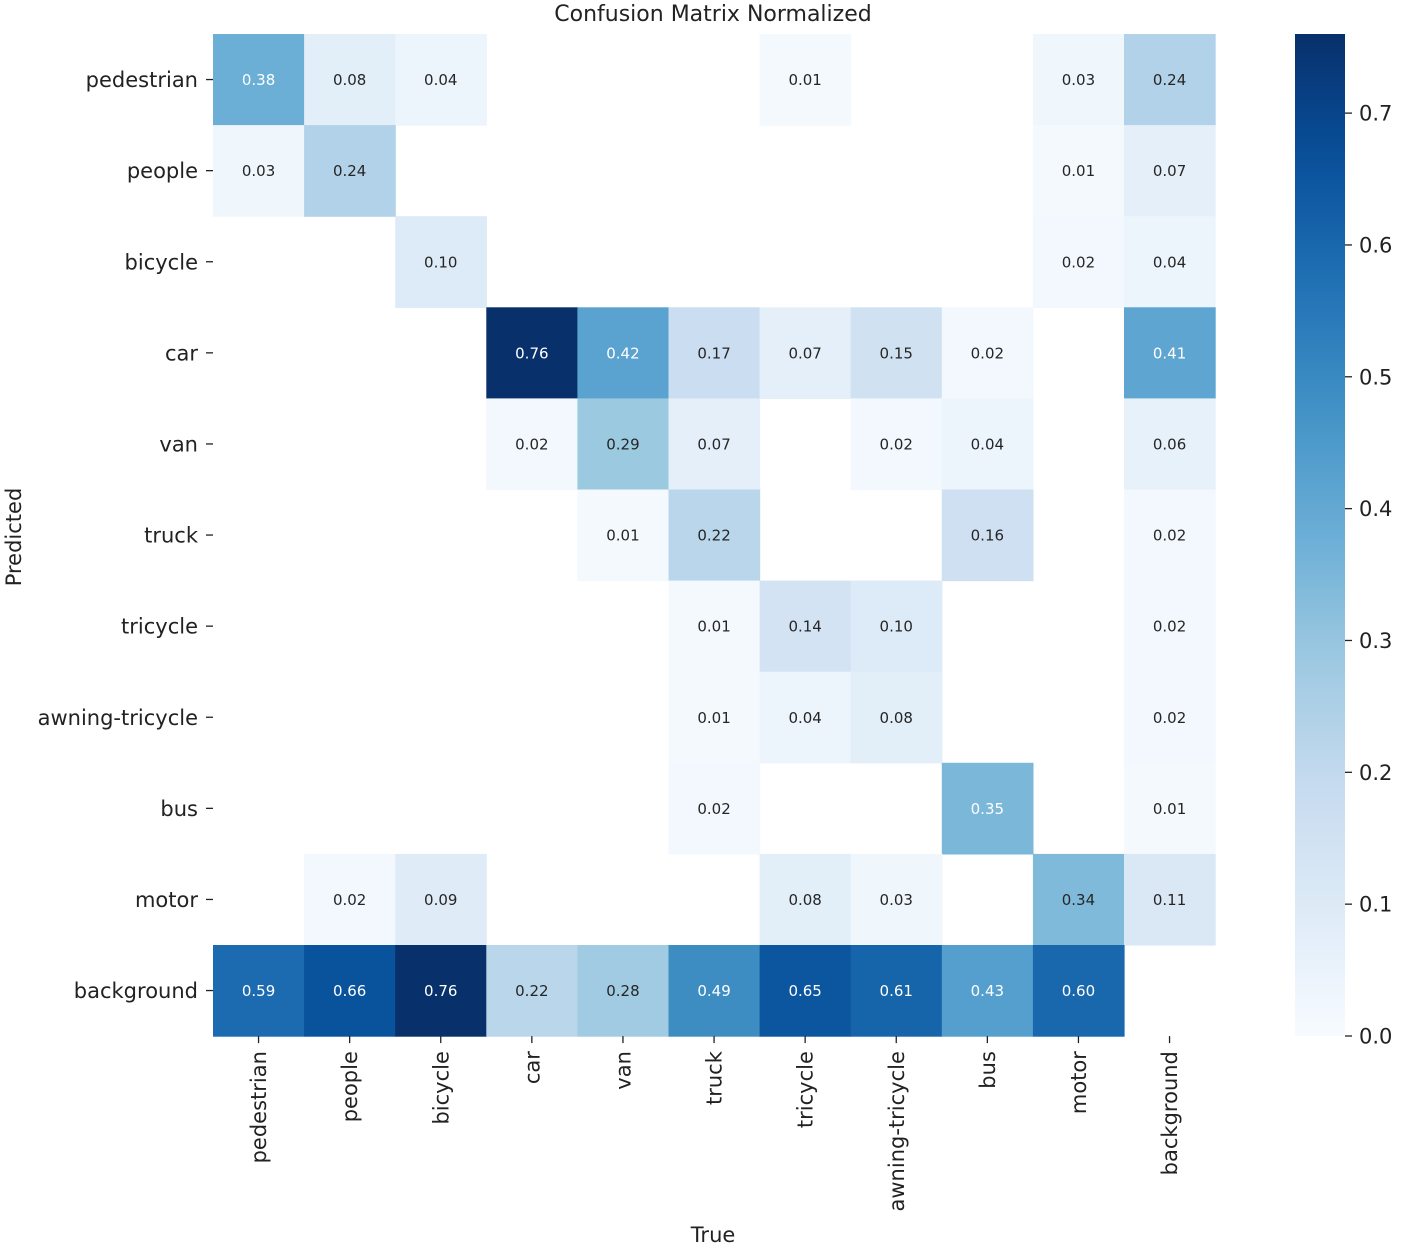  I want to click on cell-value-label: 0.43, so click(987, 991).